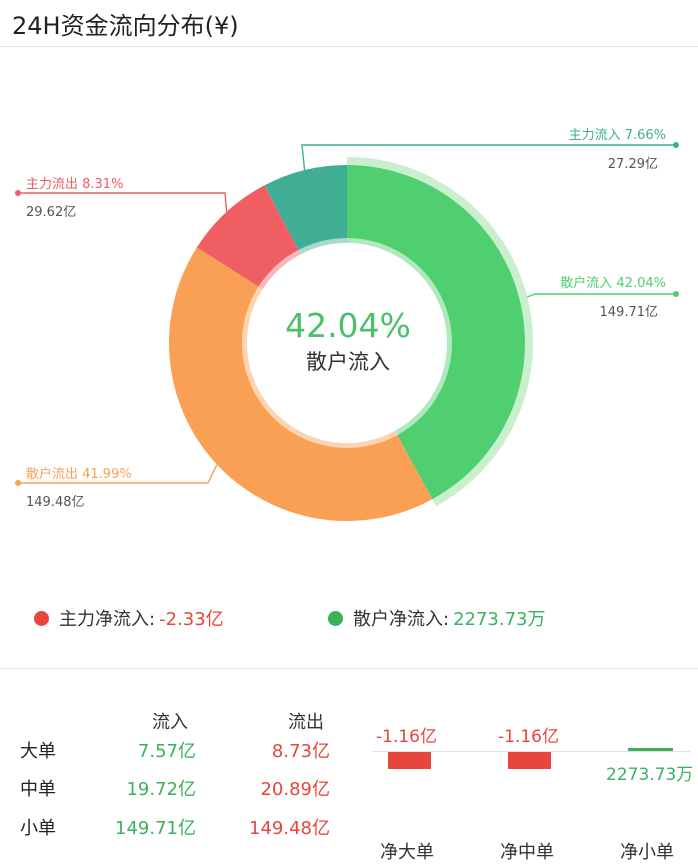 The height and width of the screenshot is (865, 698). I want to click on donut-slice-retail-out, so click(300, 384).